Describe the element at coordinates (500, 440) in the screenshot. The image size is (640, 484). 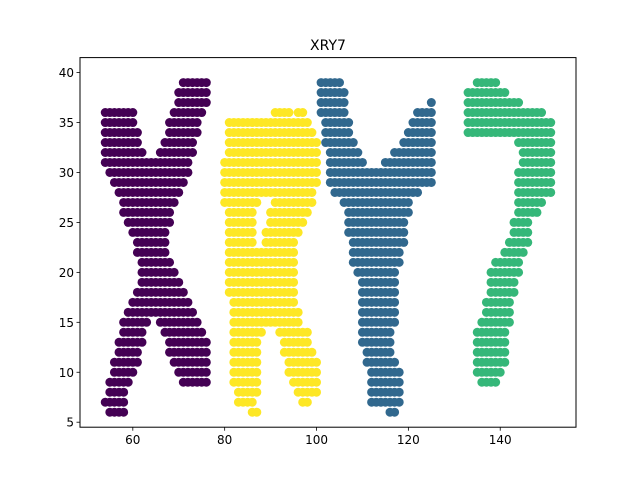
I see `x-tick-label: 140` at that location.